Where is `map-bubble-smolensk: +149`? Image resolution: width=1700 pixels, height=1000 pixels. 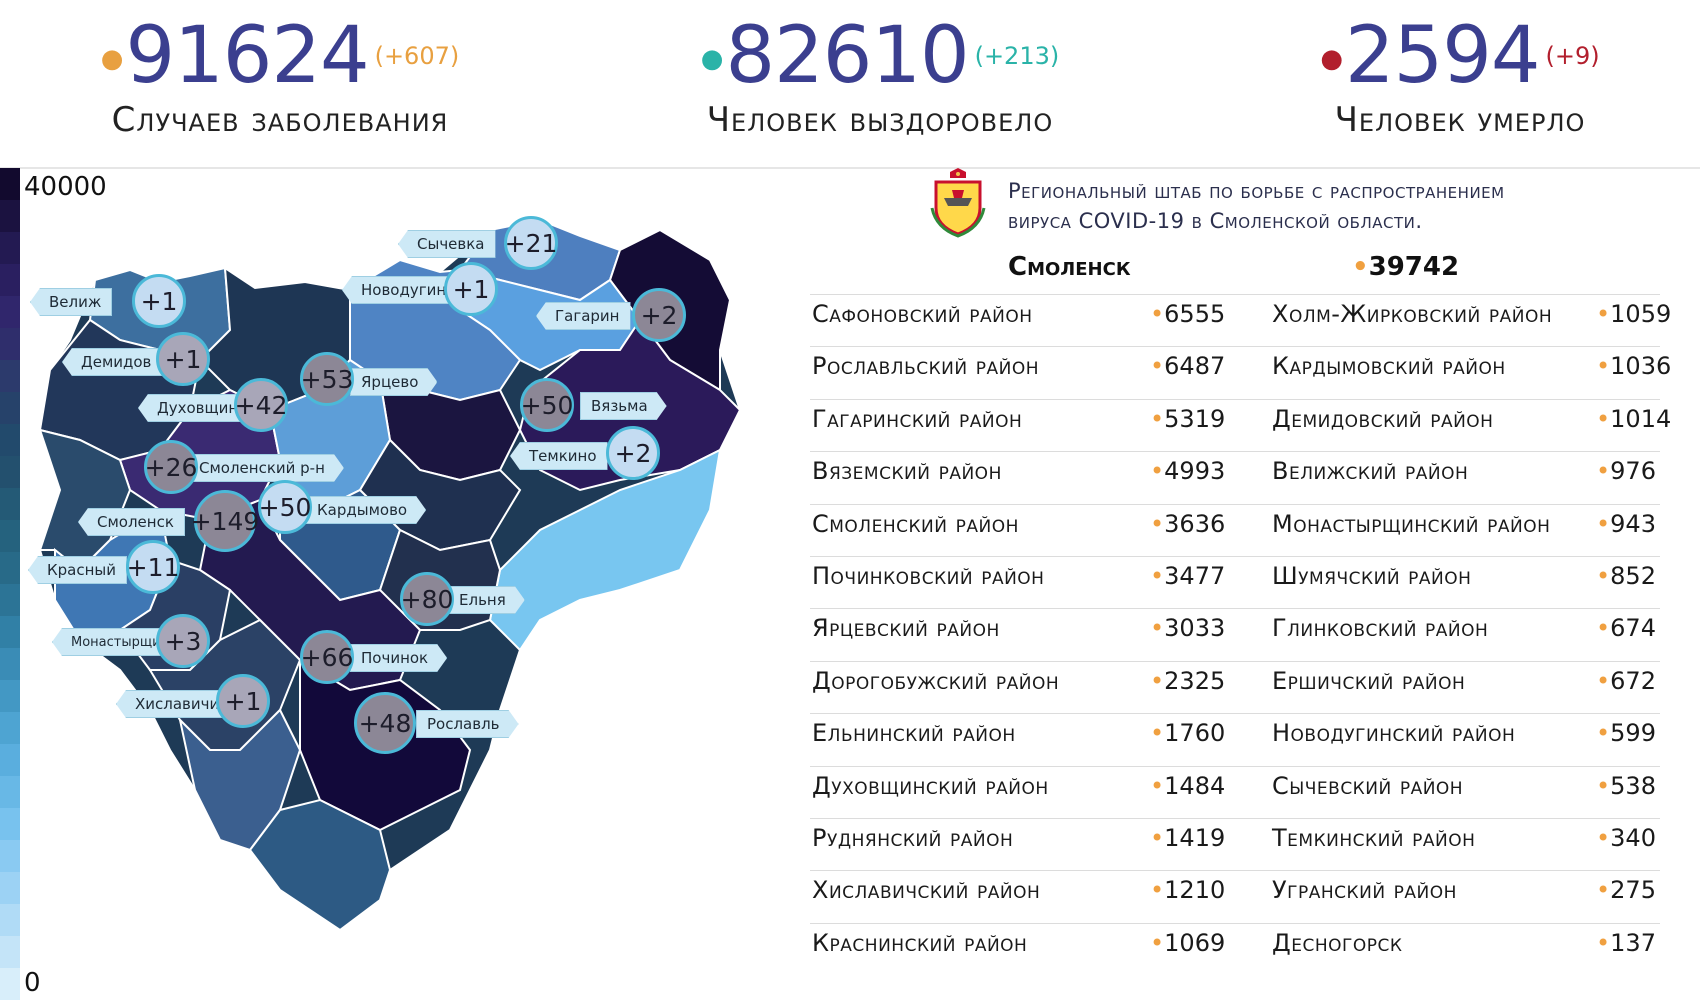 map-bubble-smolensk: +149 is located at coordinates (225, 521).